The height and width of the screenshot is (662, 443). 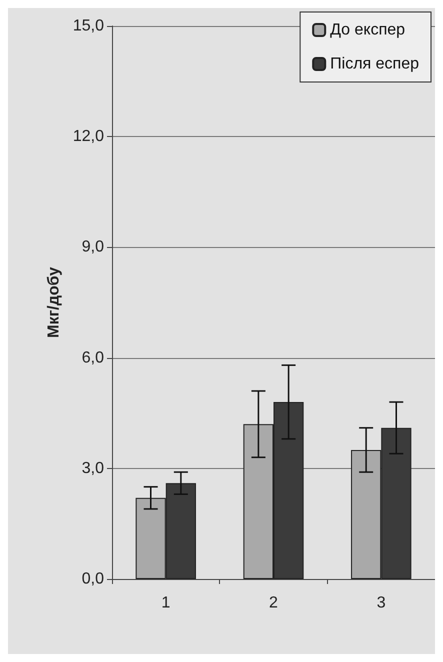 What do you see at coordinates (93, 357) in the screenshot?
I see `y-tick-label: 6,0` at bounding box center [93, 357].